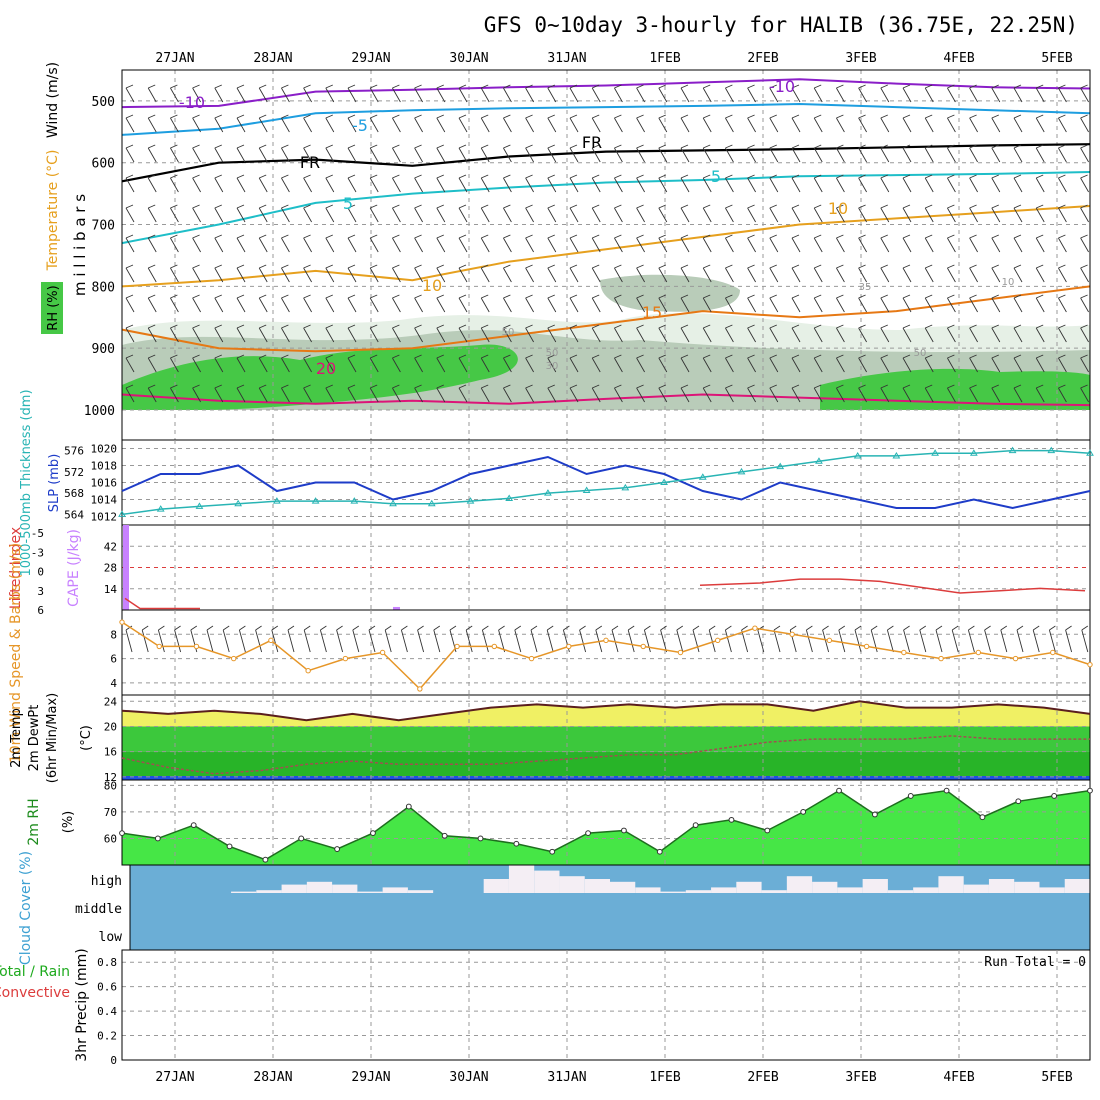  Describe the element at coordinates (54, 483) in the screenshot. I see `panel-label: SLP (mb)` at that location.